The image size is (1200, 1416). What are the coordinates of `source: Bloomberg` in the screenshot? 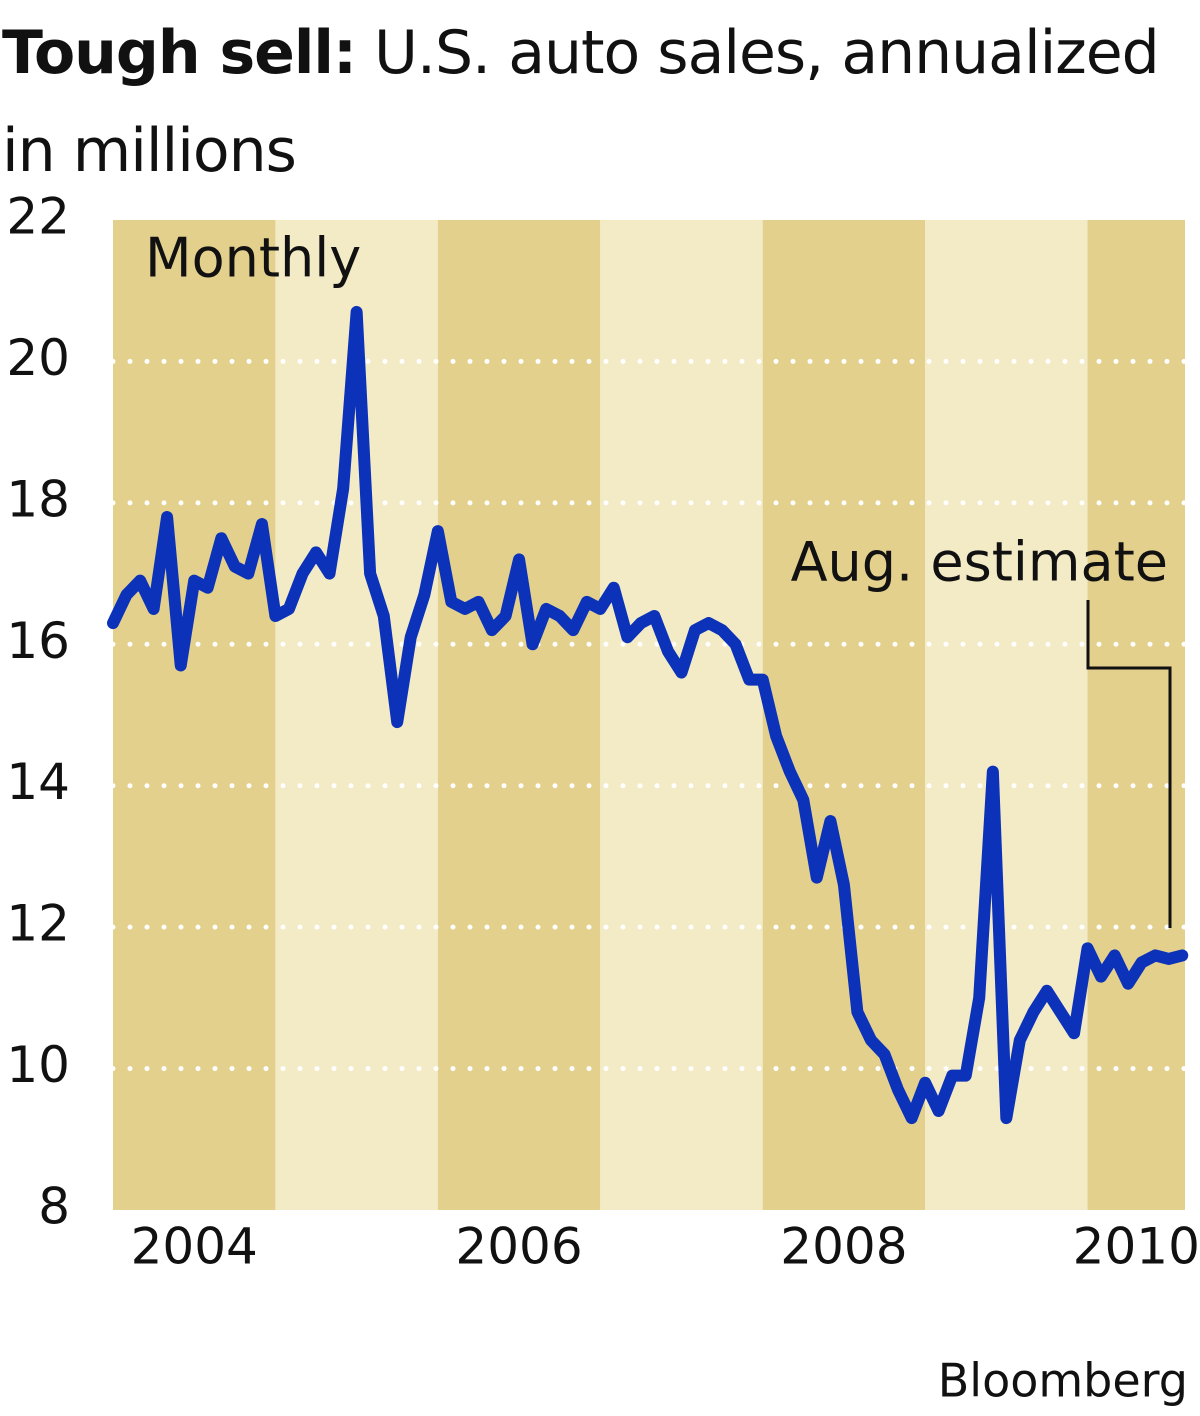 It's located at (1063, 1381).